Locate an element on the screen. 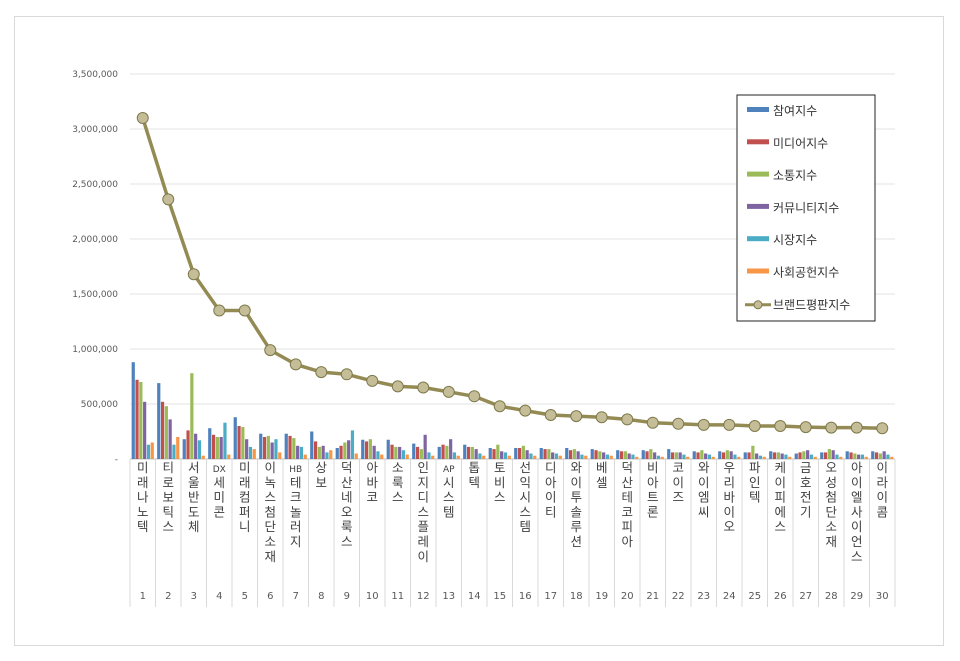  legend-label: 커뮤니티지수 is located at coordinates (806, 208).